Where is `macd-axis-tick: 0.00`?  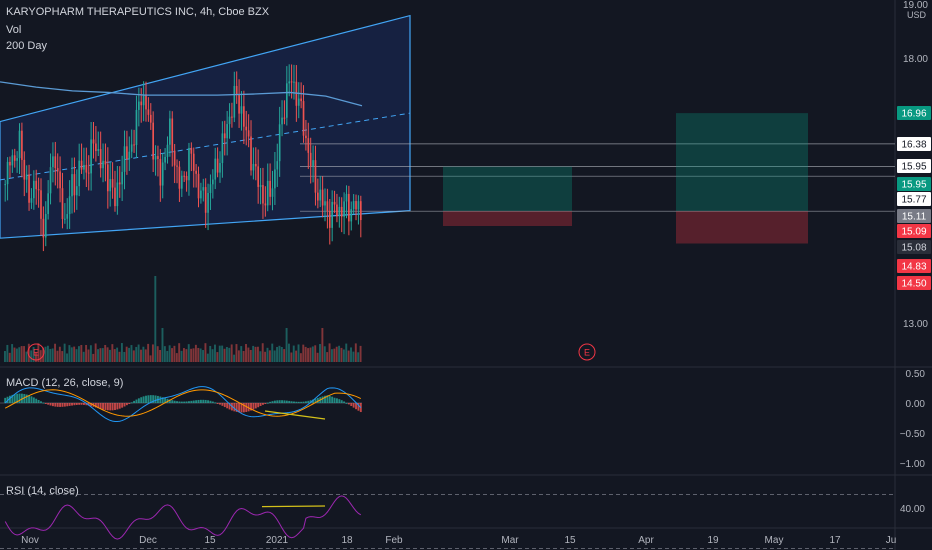 macd-axis-tick: 0.00 is located at coordinates (916, 404).